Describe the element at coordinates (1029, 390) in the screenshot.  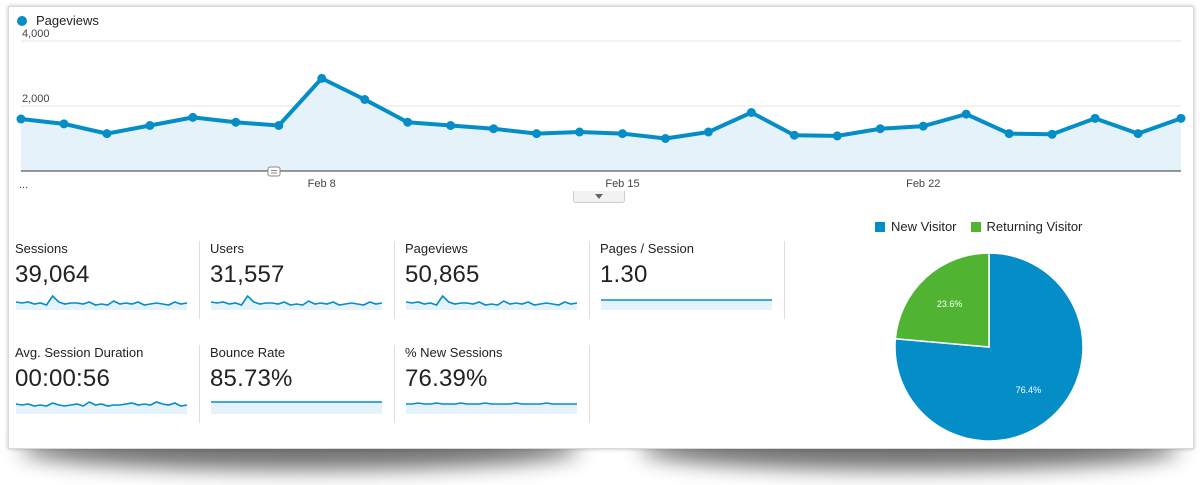
I see `pie-slice-label: 76.4%` at that location.